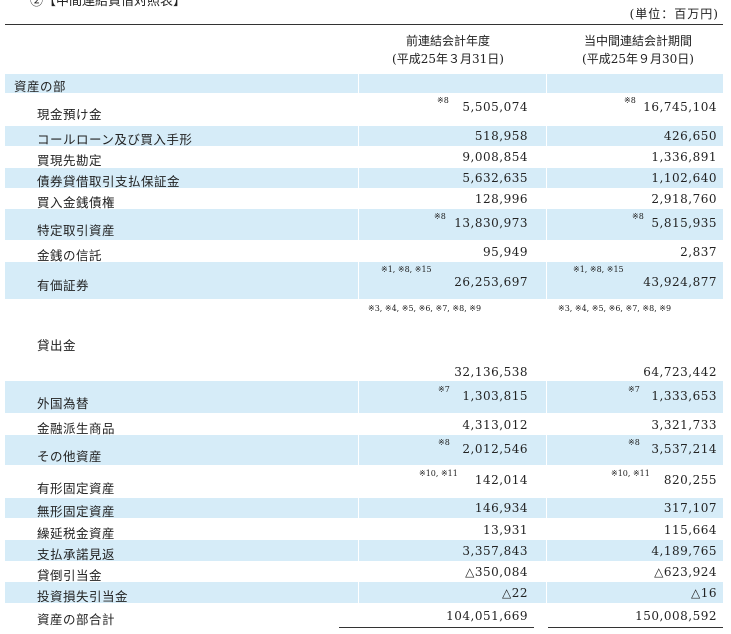  Describe the element at coordinates (684, 396) in the screenshot. I see `row-value-current: 1,333,653` at that location.